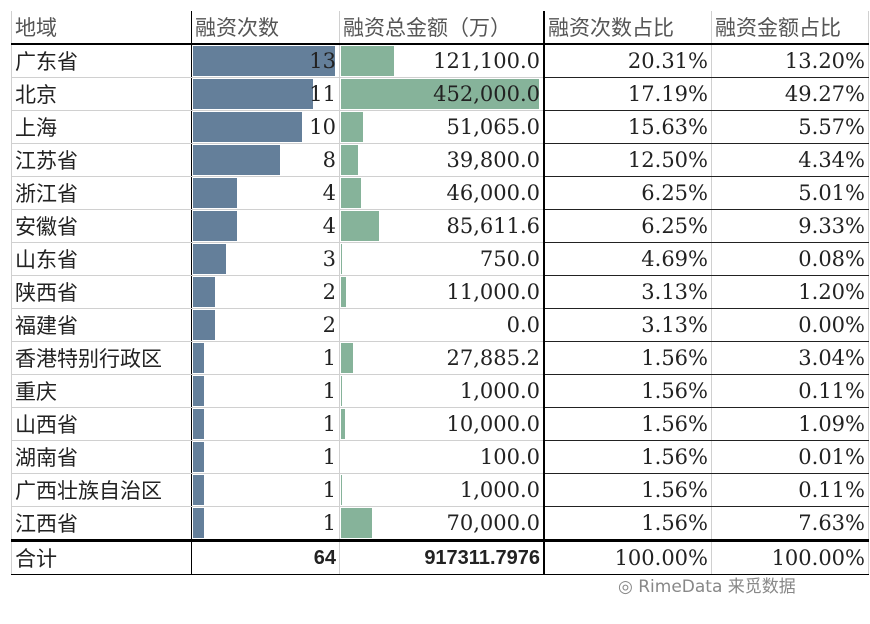  I want to click on amount-cell: 11,000.0, so click(442, 292).